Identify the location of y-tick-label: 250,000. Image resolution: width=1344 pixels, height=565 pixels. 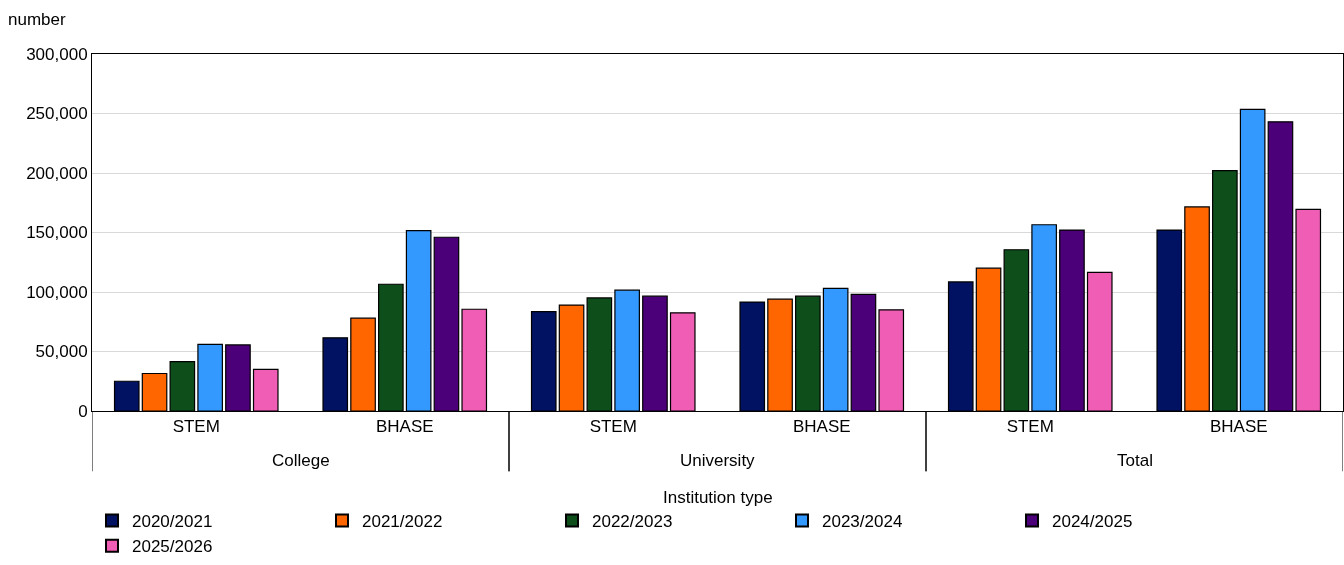
(57, 114).